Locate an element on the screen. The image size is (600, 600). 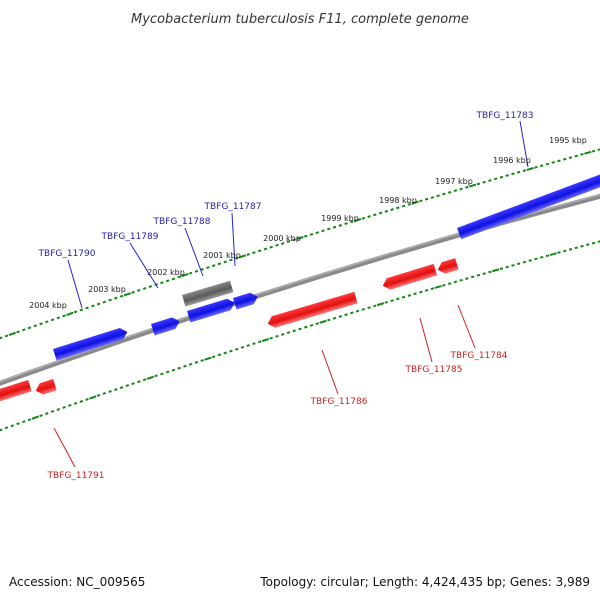
kbp-label-1998: 1998 kbp is located at coordinates (398, 200).